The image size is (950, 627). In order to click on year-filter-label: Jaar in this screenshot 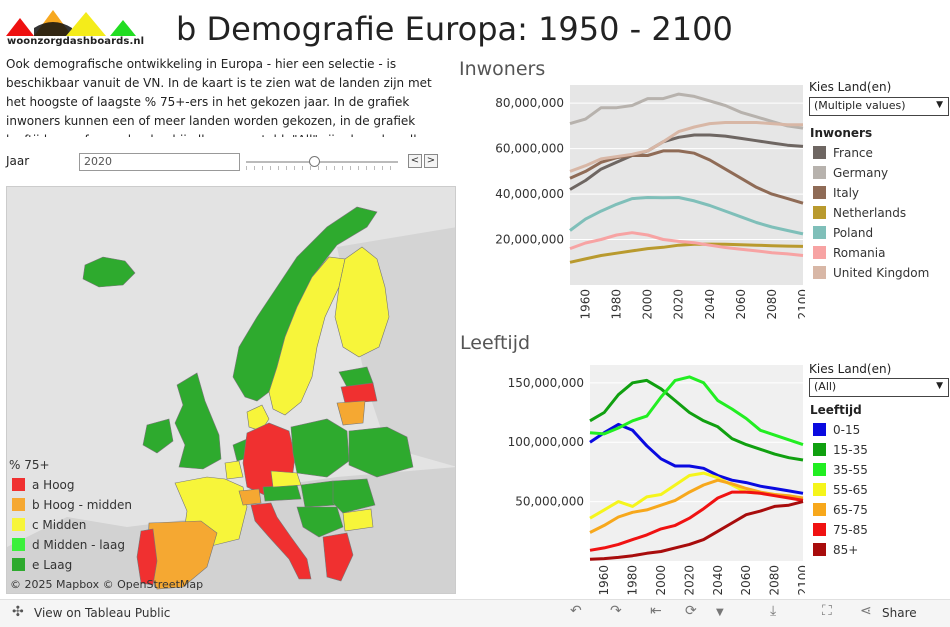, I will do `click(18, 161)`.